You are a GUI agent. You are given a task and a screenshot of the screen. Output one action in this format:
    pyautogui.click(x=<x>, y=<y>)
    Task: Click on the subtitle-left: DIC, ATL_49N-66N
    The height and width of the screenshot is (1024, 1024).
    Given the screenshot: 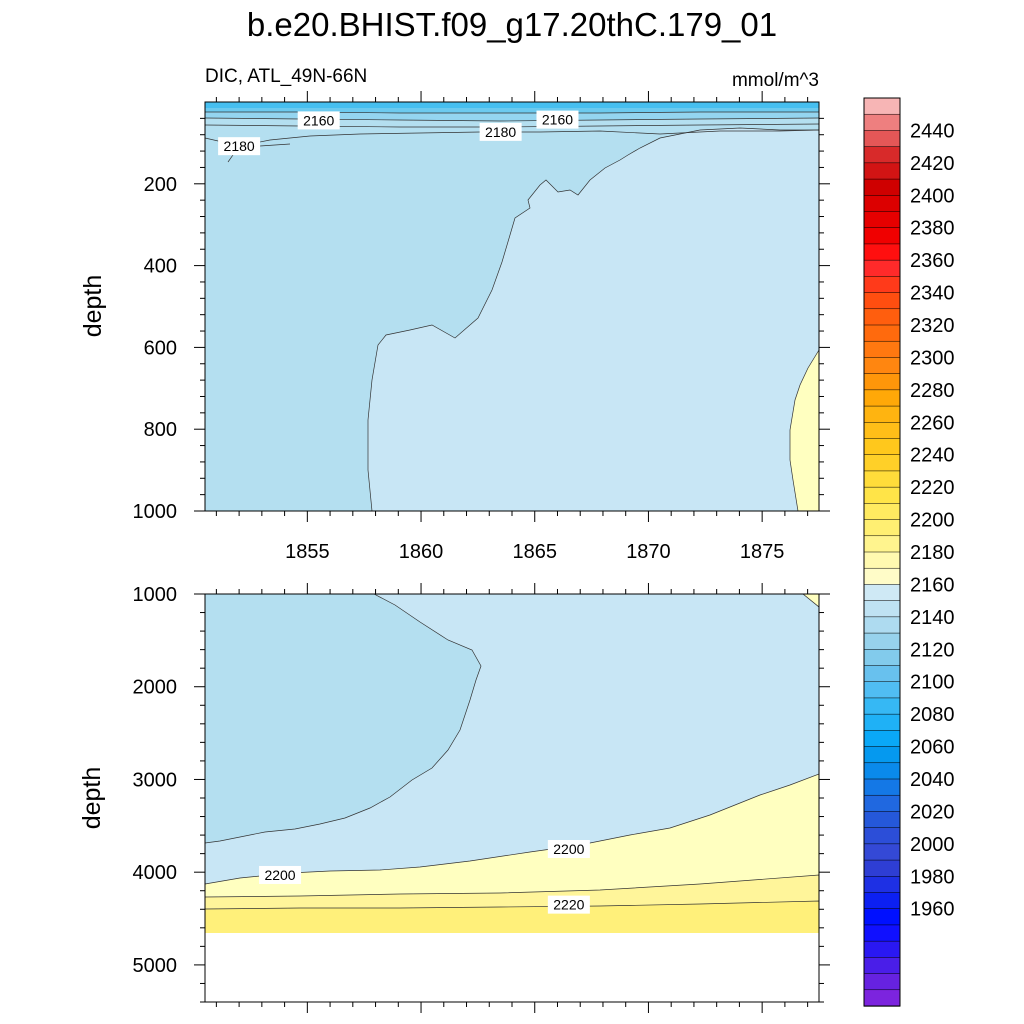 What is the action you would take?
    pyautogui.click(x=286, y=76)
    